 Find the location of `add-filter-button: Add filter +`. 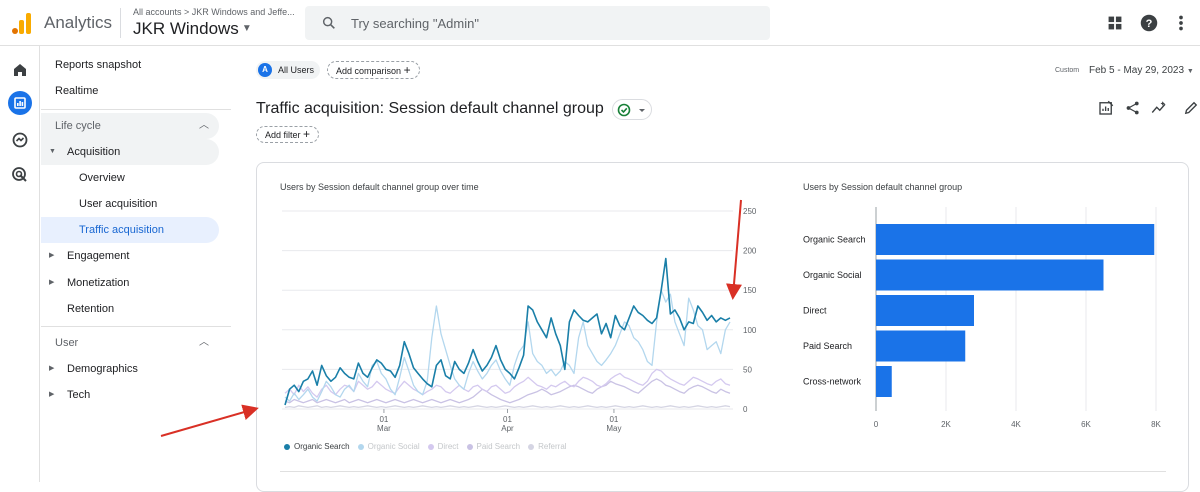

add-filter-button: Add filter + is located at coordinates (288, 134).